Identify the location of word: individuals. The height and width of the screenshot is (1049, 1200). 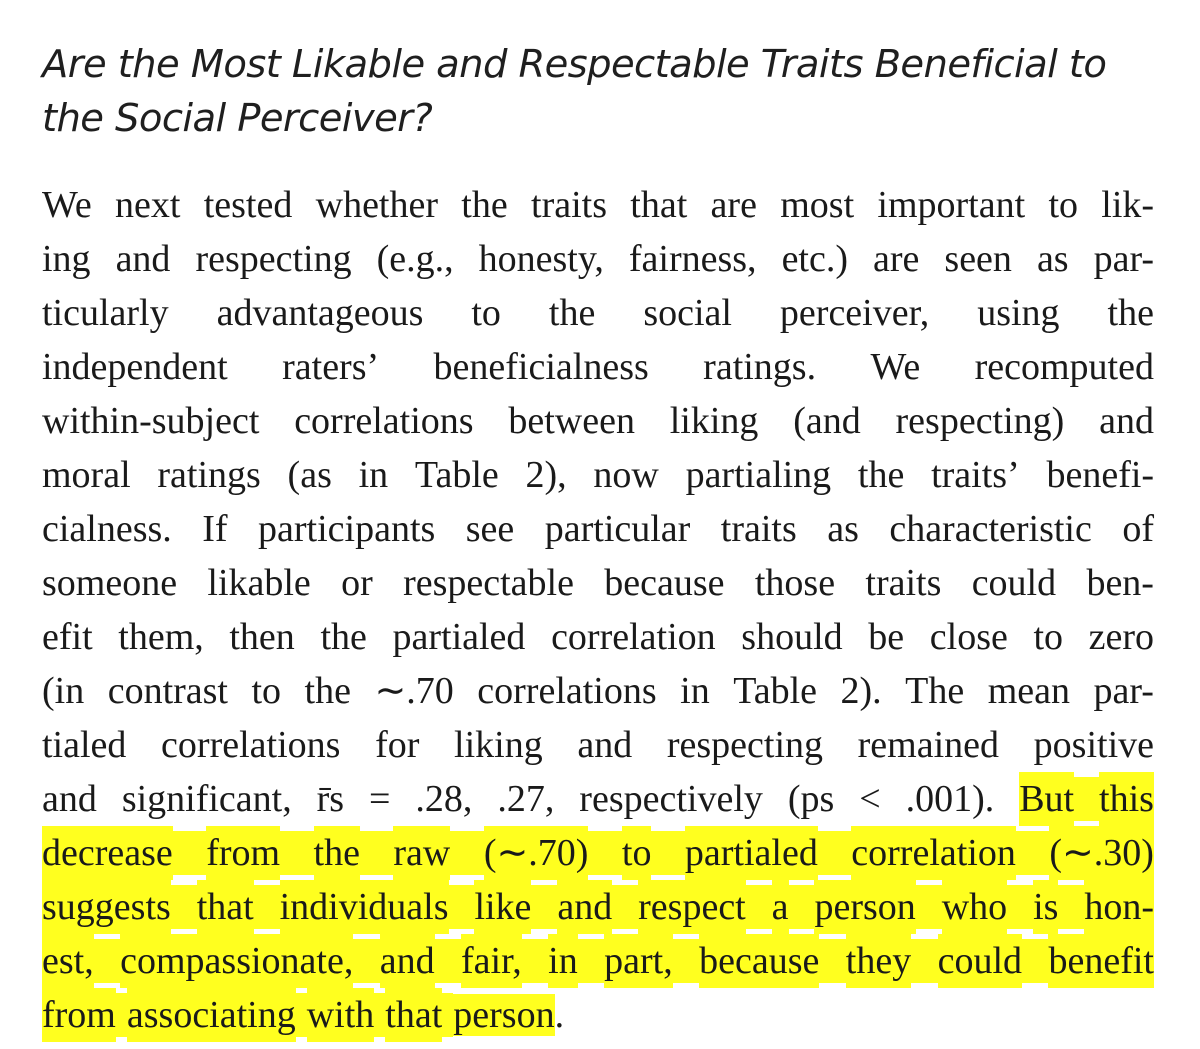
(364, 907).